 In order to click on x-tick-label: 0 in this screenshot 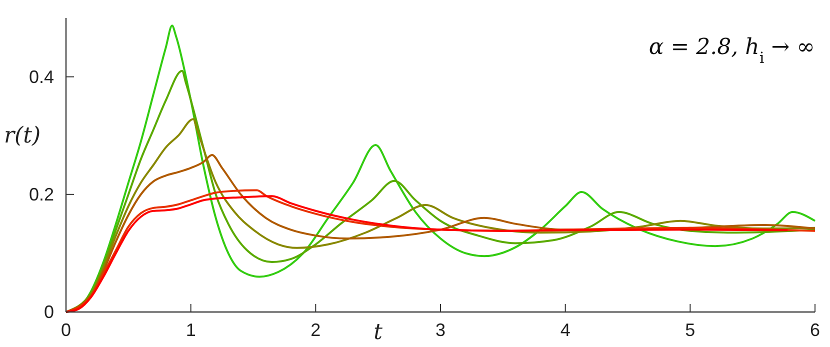, I will do `click(66, 330)`.